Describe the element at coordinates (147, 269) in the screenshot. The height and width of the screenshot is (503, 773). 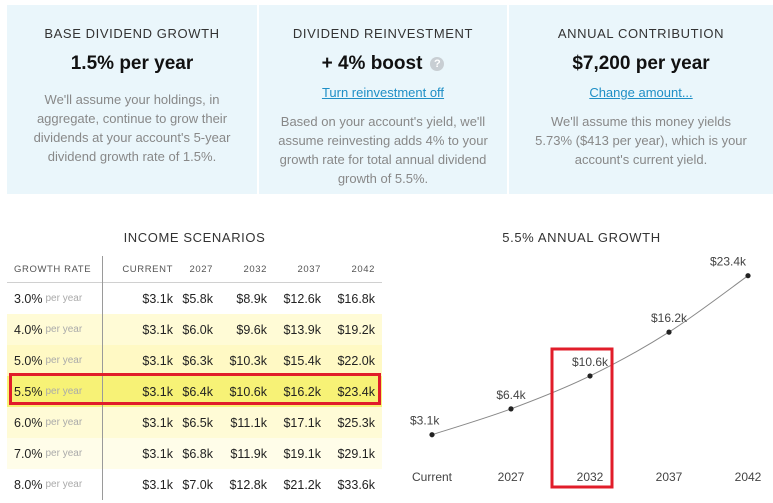
I see `header-current: CURRENT` at that location.